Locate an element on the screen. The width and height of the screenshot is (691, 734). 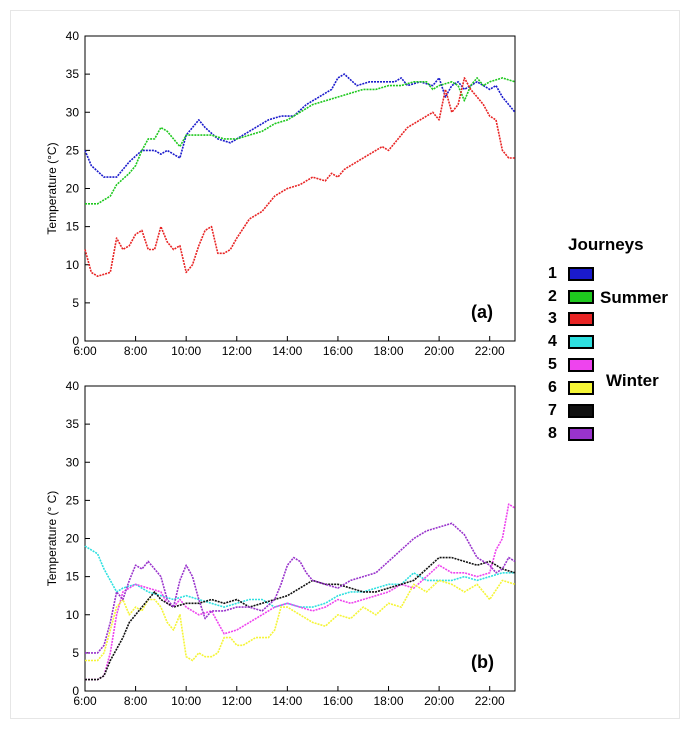
legend-item-4: 4 is located at coordinates (571, 342).